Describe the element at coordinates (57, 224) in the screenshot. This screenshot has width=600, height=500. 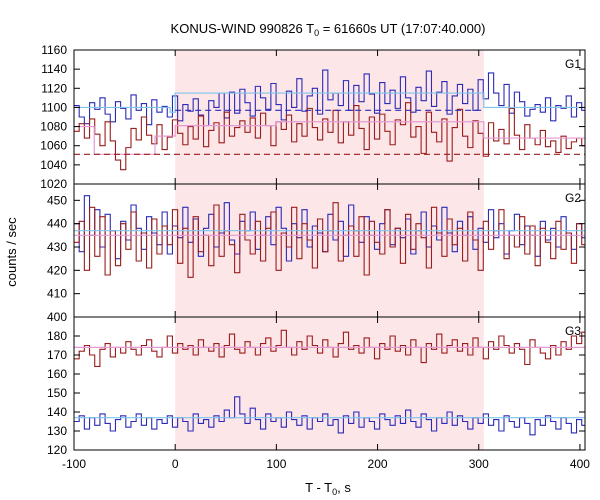
I see `y-tick-label: 440` at that location.